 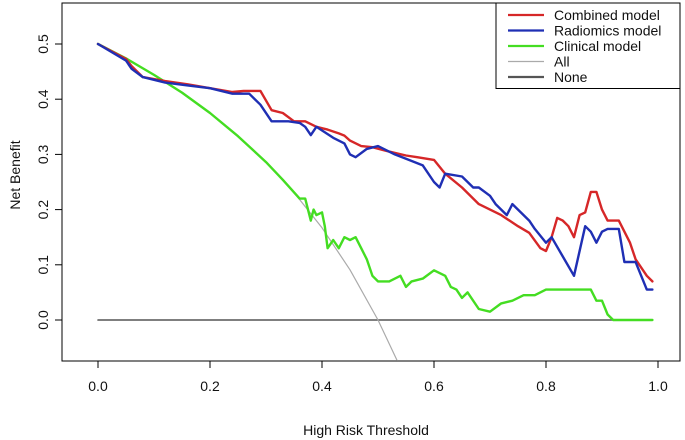 What do you see at coordinates (43, 320) in the screenshot?
I see `y-tick-label: 0.0` at bounding box center [43, 320].